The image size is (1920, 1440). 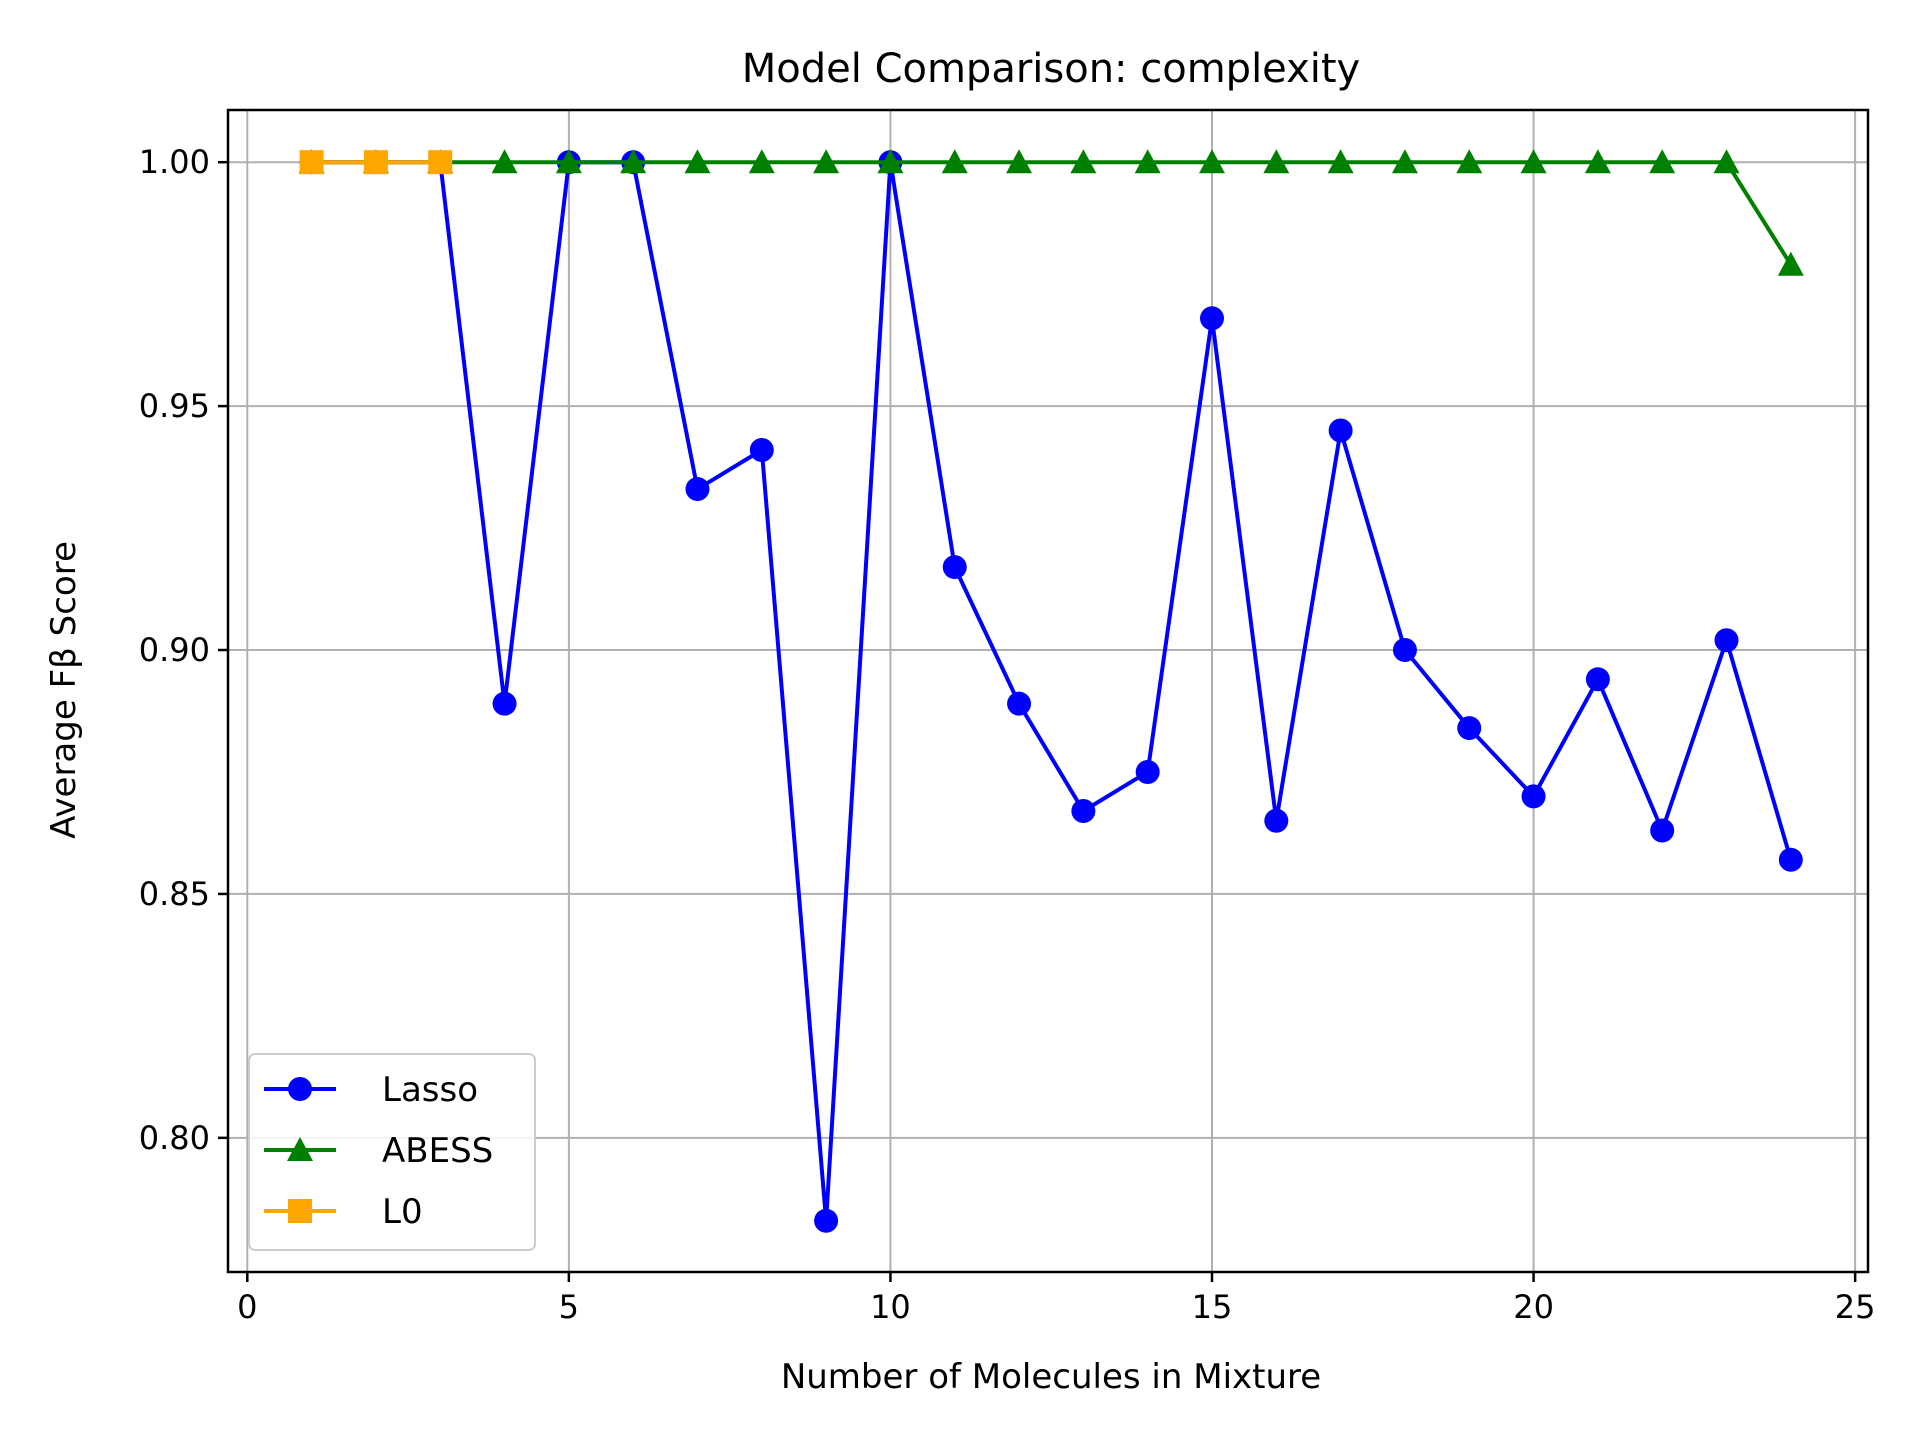 What do you see at coordinates (430, 1090) in the screenshot?
I see `legend-label-lasso: Lasso` at bounding box center [430, 1090].